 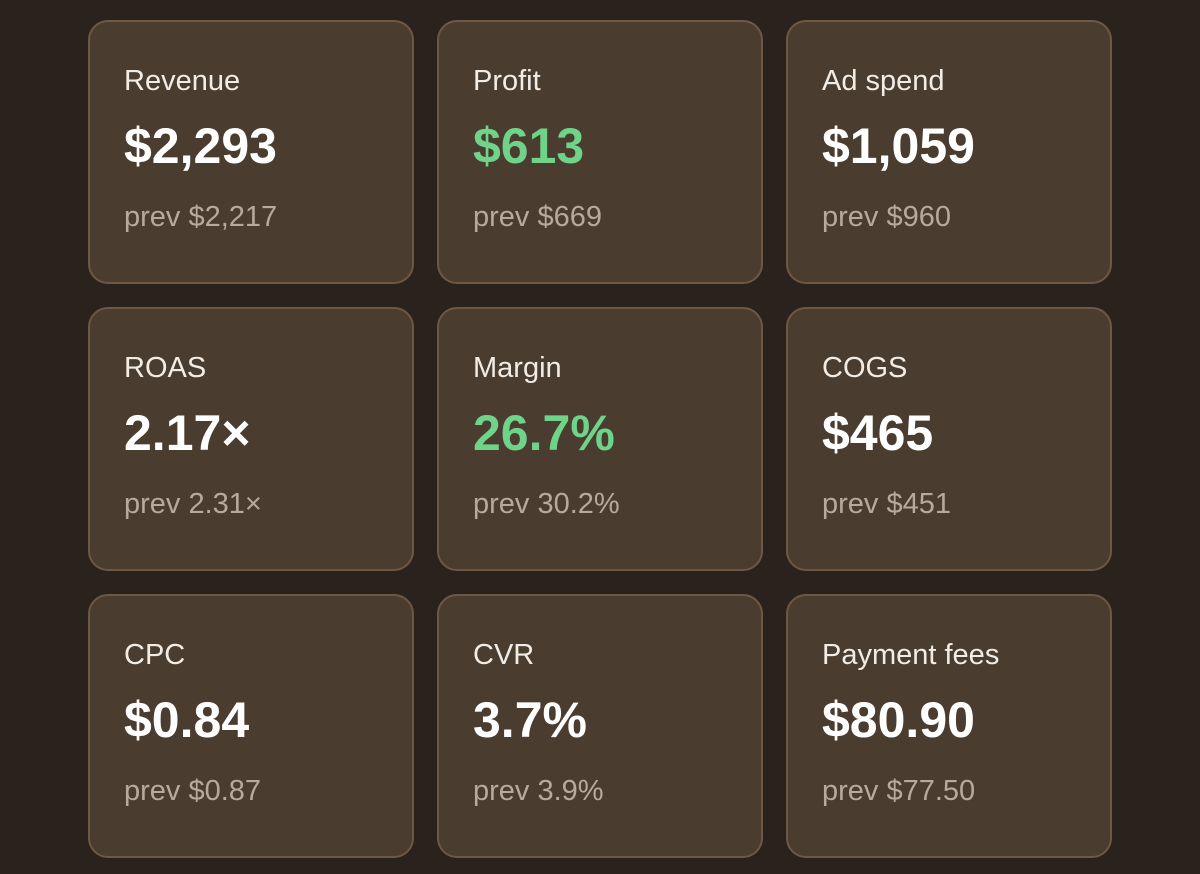 I want to click on metric-card-ad-spend: Ad spend $1,059 prev $960, so click(x=949, y=152).